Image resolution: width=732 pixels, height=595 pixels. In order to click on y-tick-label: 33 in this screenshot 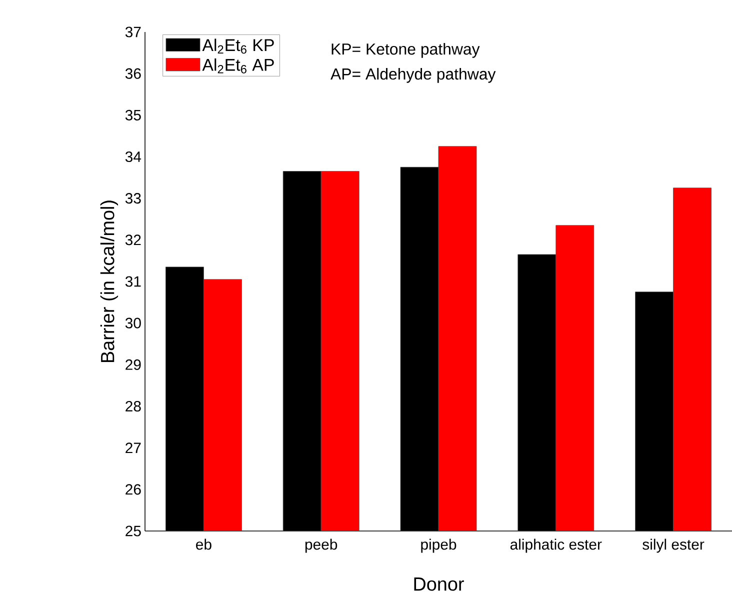, I will do `click(133, 198)`.